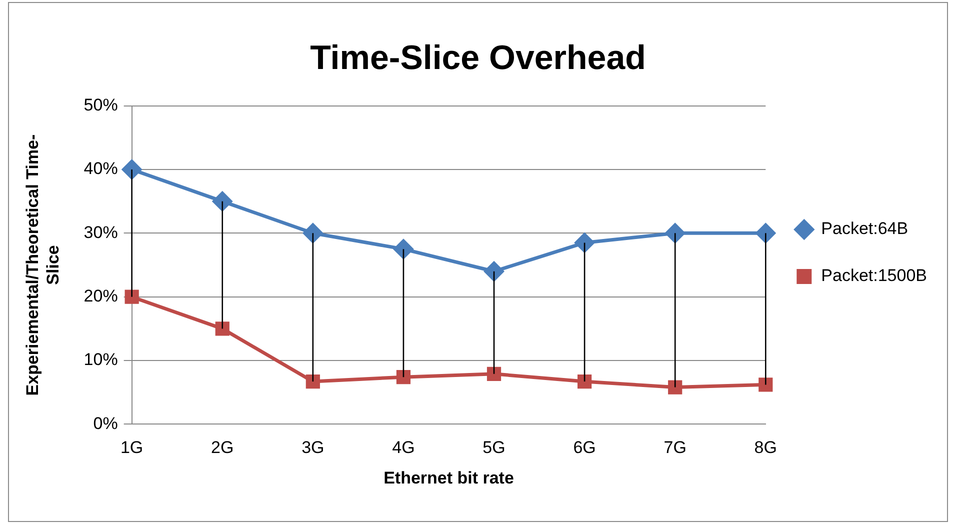 Image resolution: width=954 pixels, height=526 pixels. I want to click on x-axis-title: Ethernet bit rate, so click(449, 478).